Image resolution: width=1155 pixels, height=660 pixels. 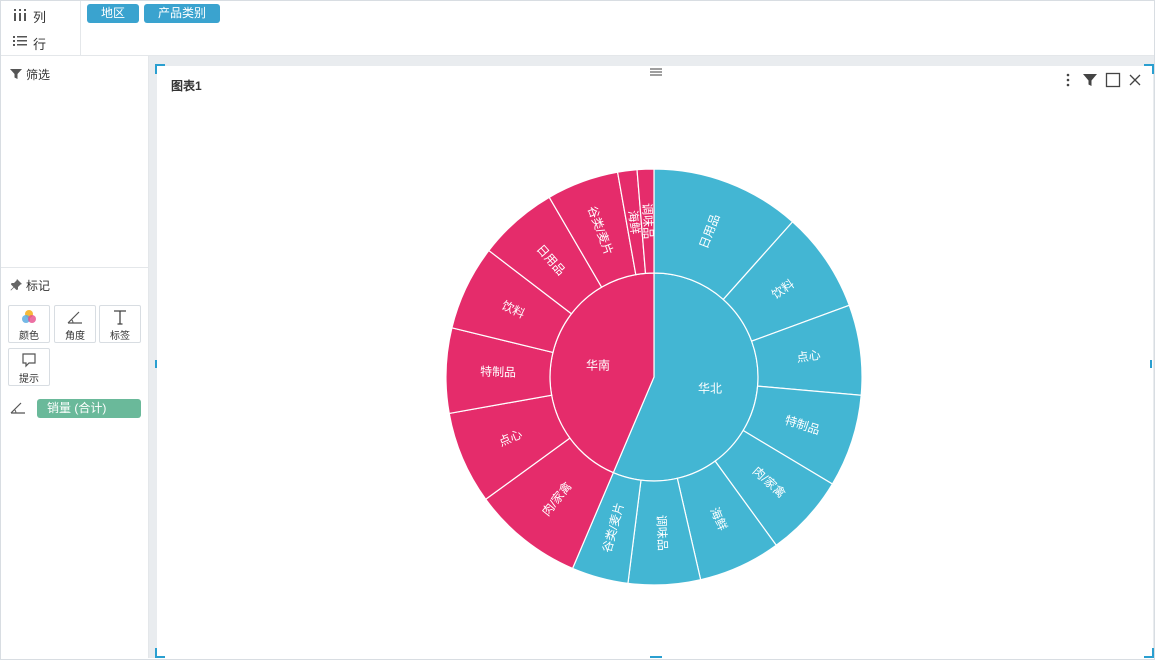 What do you see at coordinates (40, 17) in the screenshot?
I see `columns-shelf-label: 列` at bounding box center [40, 17].